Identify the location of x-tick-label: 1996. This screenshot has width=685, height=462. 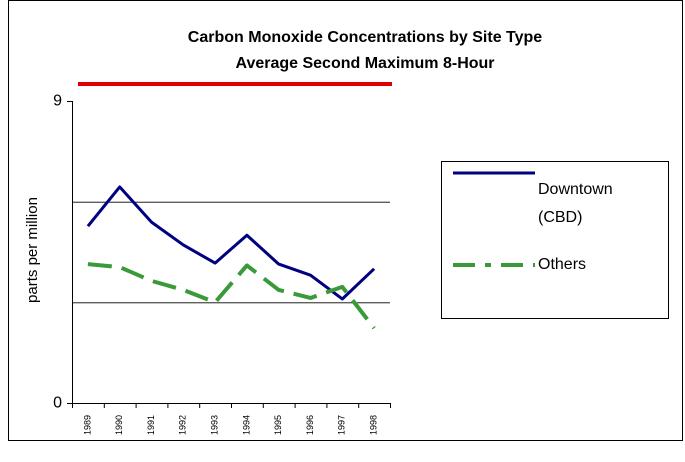
(310, 425).